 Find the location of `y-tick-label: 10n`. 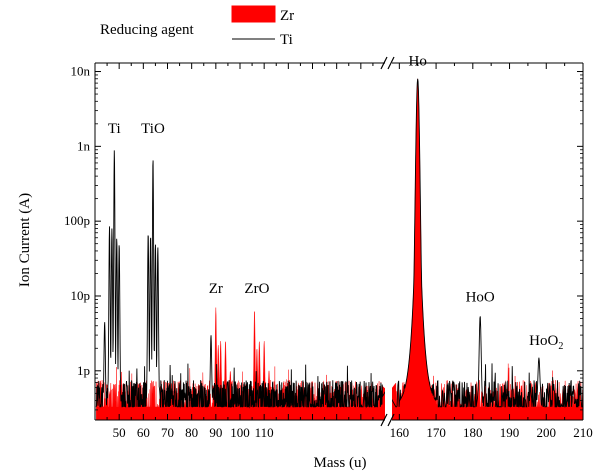

y-tick-label: 10n is located at coordinates (81, 71).